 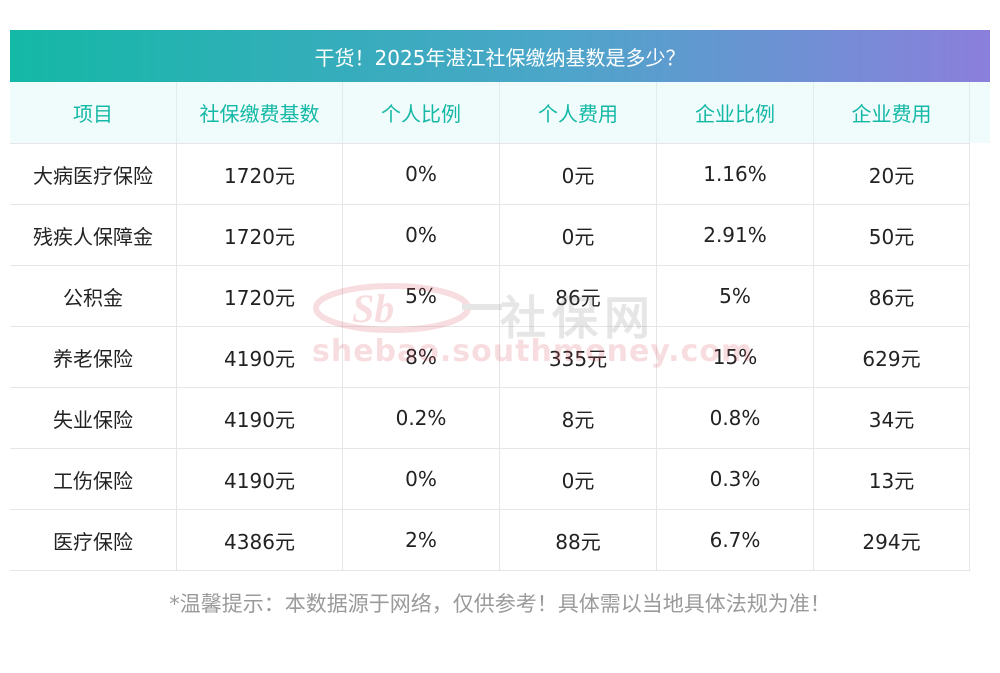 I want to click on cell-item: 残疾人保障金, so click(x=93, y=235).